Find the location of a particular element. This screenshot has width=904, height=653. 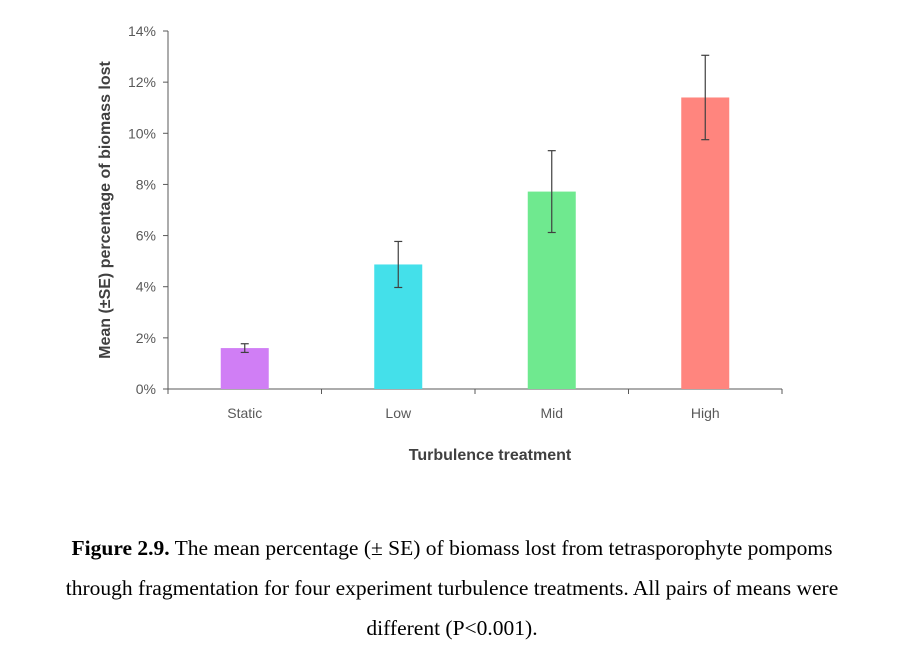

x-tick-label: Mid is located at coordinates (551, 413).